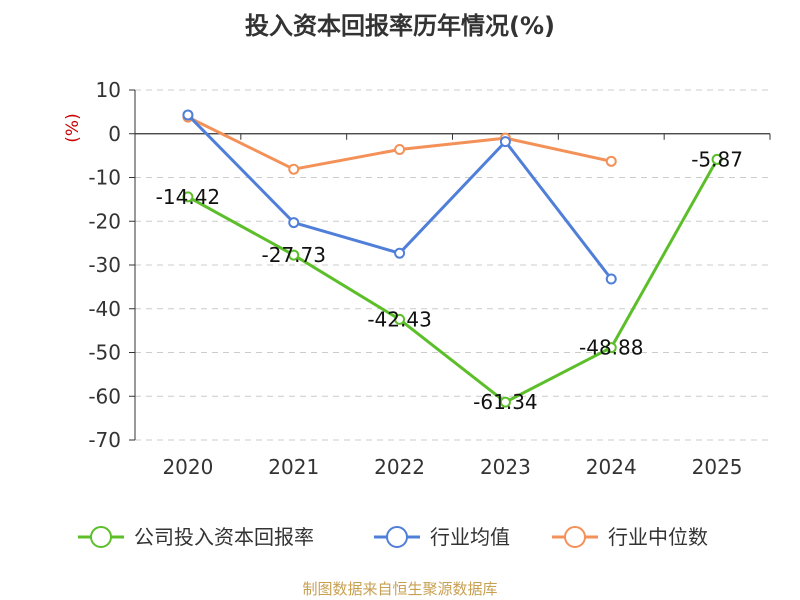  Describe the element at coordinates (505, 467) in the screenshot. I see `x-tick-label: 2023` at that location.